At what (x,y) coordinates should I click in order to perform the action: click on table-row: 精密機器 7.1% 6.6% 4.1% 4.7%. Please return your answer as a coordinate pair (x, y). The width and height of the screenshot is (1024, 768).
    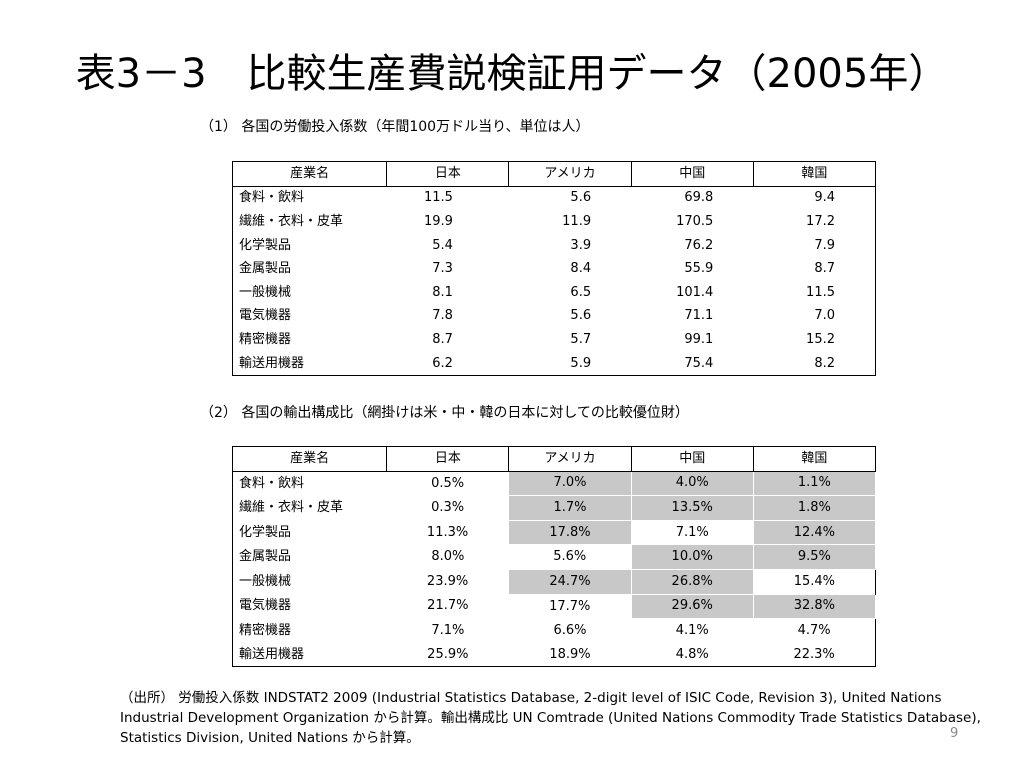
    Looking at the image, I should click on (554, 630).